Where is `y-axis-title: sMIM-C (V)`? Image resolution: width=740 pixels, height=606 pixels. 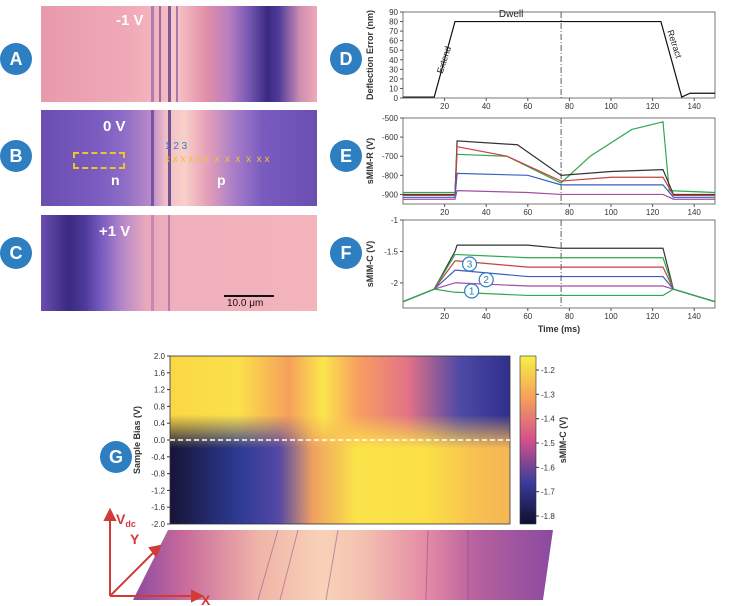 y-axis-title: sMIM-C (V) is located at coordinates (370, 264).